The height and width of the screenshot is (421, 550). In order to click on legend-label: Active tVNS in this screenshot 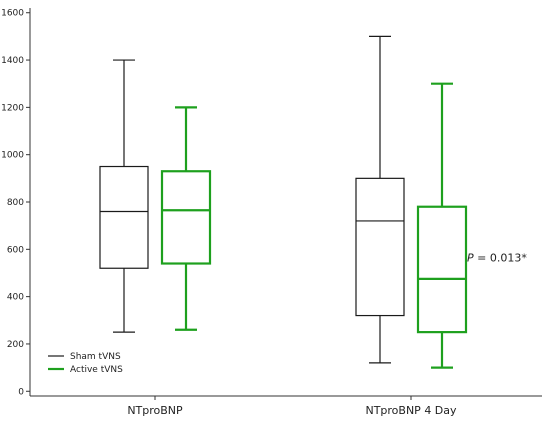, I will do `click(96, 370)`.